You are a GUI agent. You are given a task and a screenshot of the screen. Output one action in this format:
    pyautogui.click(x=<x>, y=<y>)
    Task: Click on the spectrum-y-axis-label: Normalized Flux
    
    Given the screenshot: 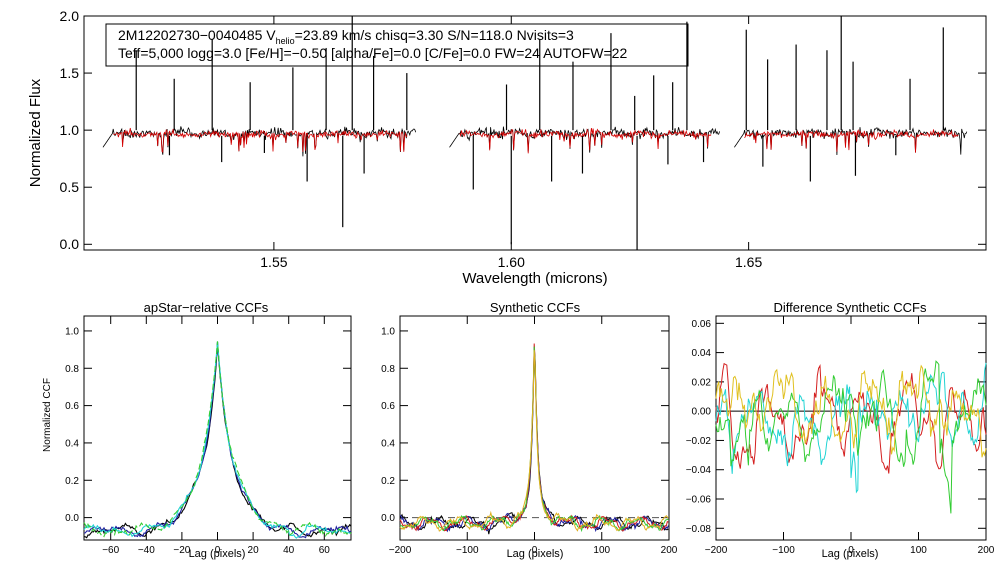 What is the action you would take?
    pyautogui.click(x=35, y=132)
    